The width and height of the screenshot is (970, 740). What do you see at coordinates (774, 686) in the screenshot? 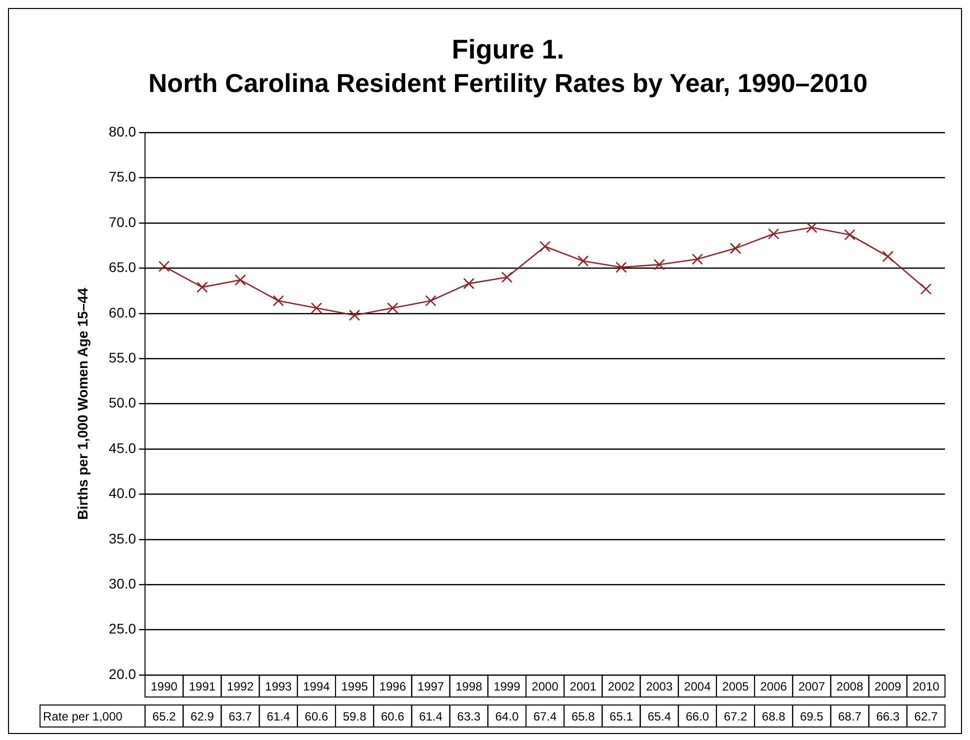
I see `x-tick-label: 2006` at bounding box center [774, 686].